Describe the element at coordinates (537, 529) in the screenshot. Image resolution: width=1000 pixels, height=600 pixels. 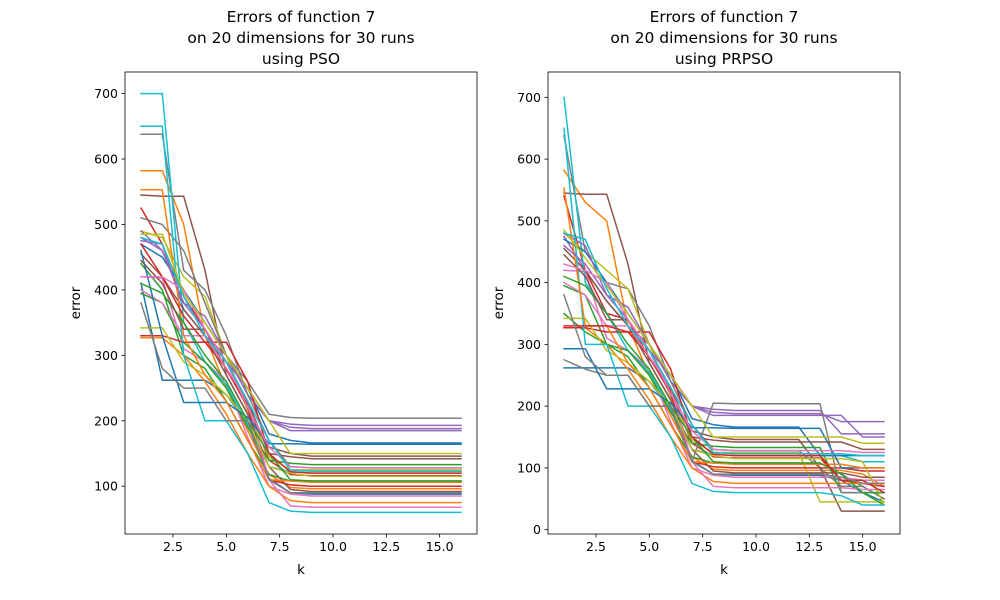
I see `y-tick-label: 0` at that location.